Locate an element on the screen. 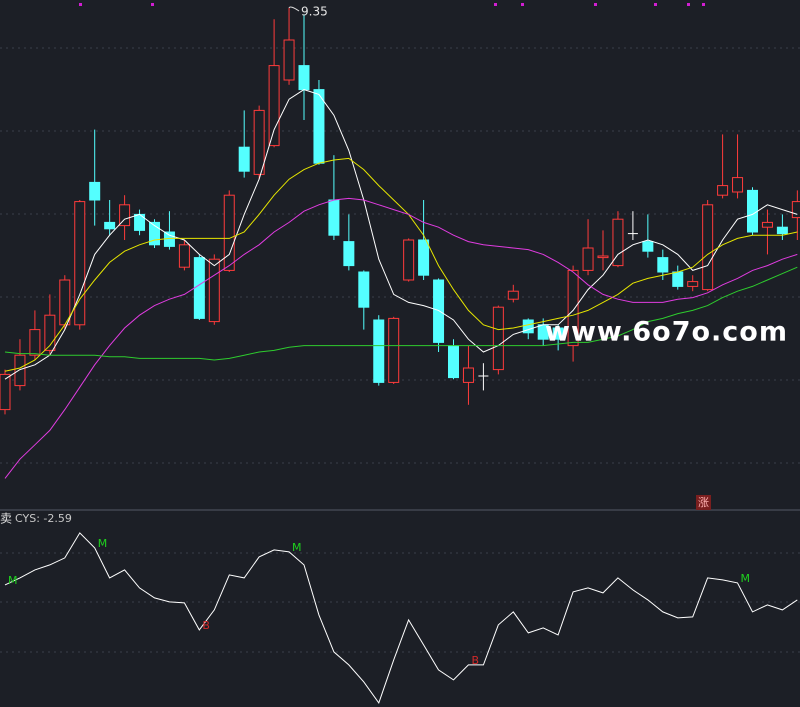  moving-average-line is located at coordinates (401, 313).